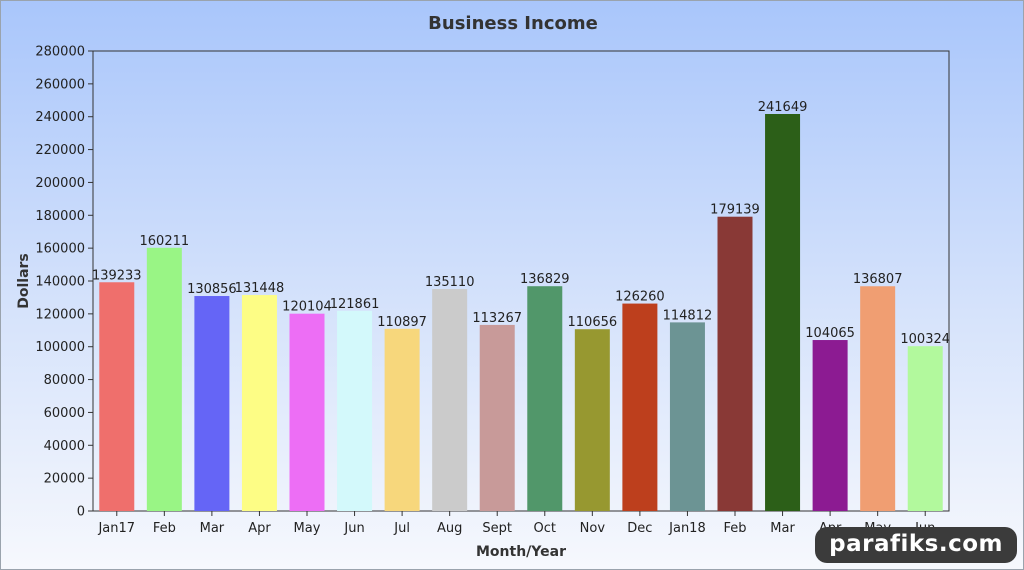 Image resolution: width=1024 pixels, height=570 pixels. I want to click on y-tick-label: 260000, so click(60, 84).